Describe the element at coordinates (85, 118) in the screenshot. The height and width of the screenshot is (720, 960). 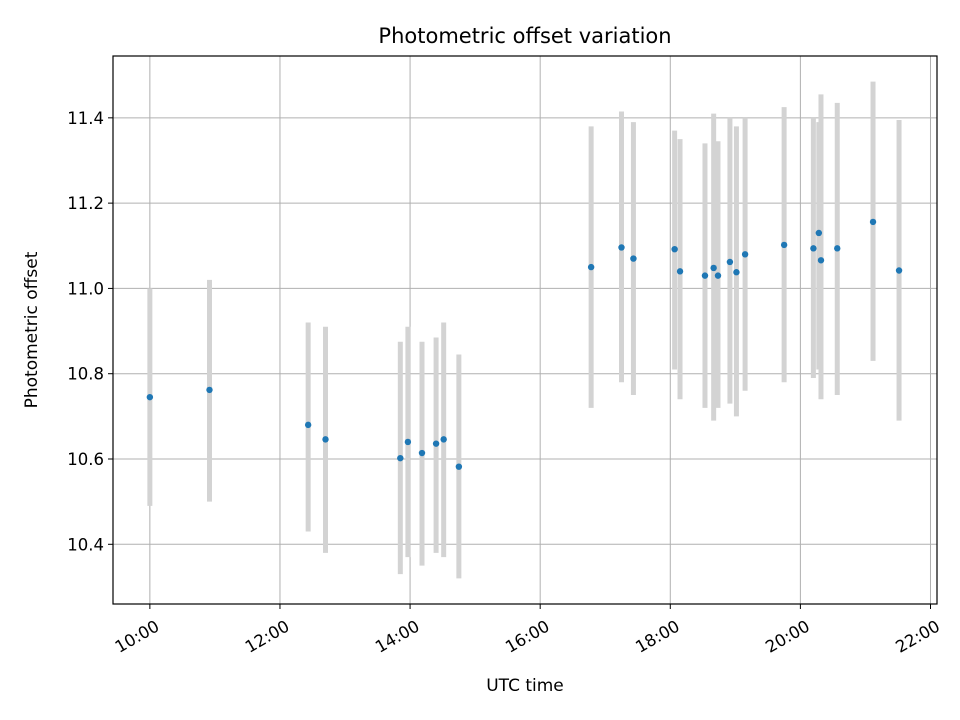
I see `y-tick-label: 11.4` at that location.